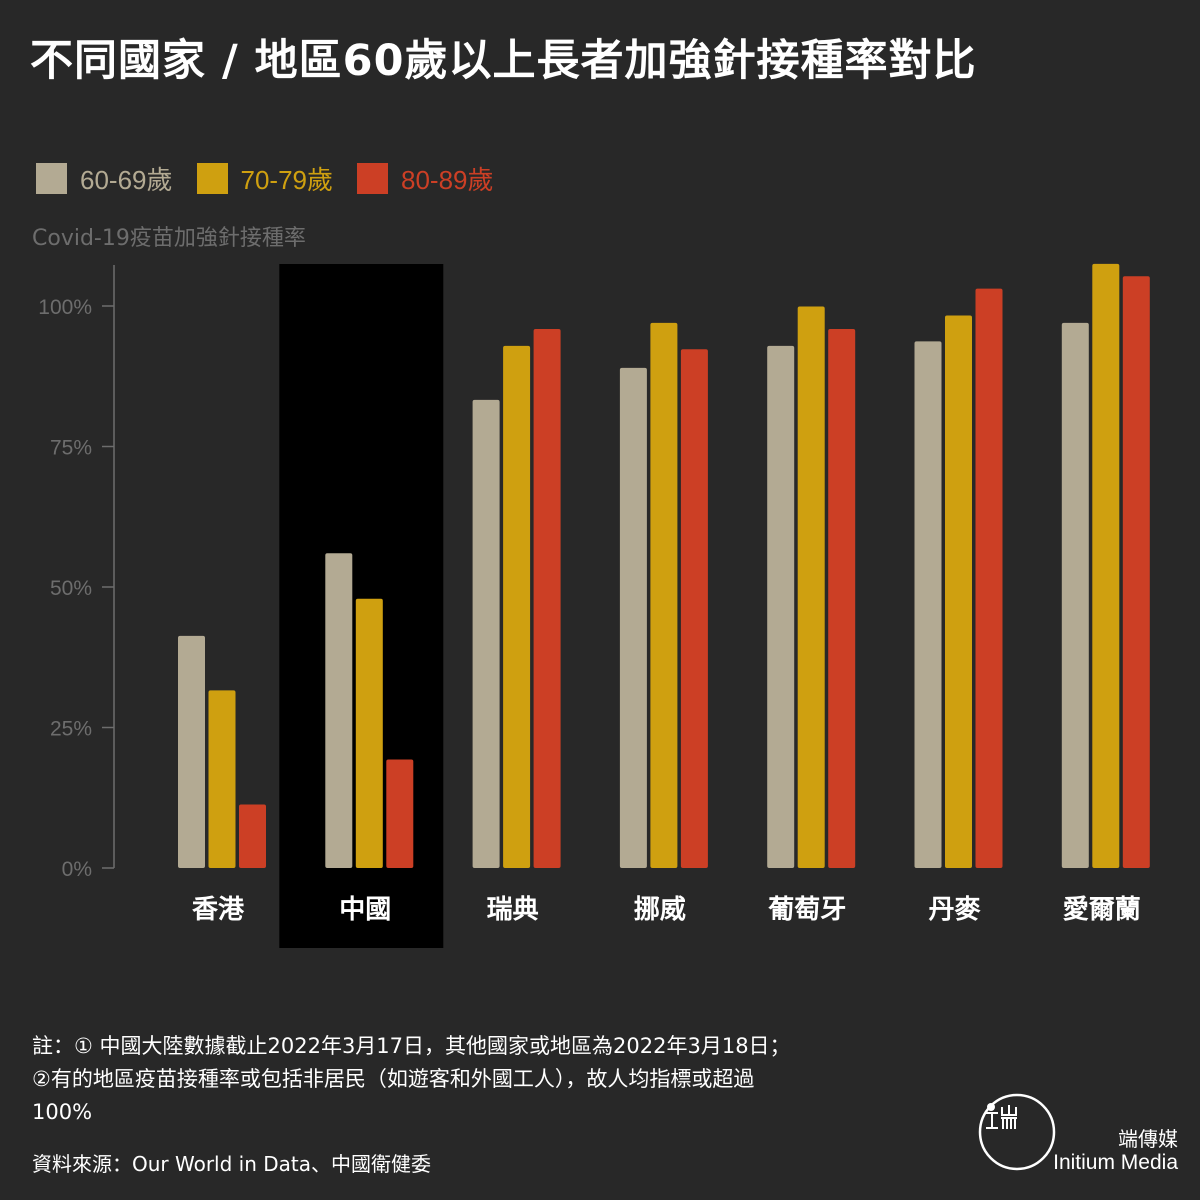  What do you see at coordinates (62, 1112) in the screenshot?
I see `footnote-line-3: 100%` at bounding box center [62, 1112].